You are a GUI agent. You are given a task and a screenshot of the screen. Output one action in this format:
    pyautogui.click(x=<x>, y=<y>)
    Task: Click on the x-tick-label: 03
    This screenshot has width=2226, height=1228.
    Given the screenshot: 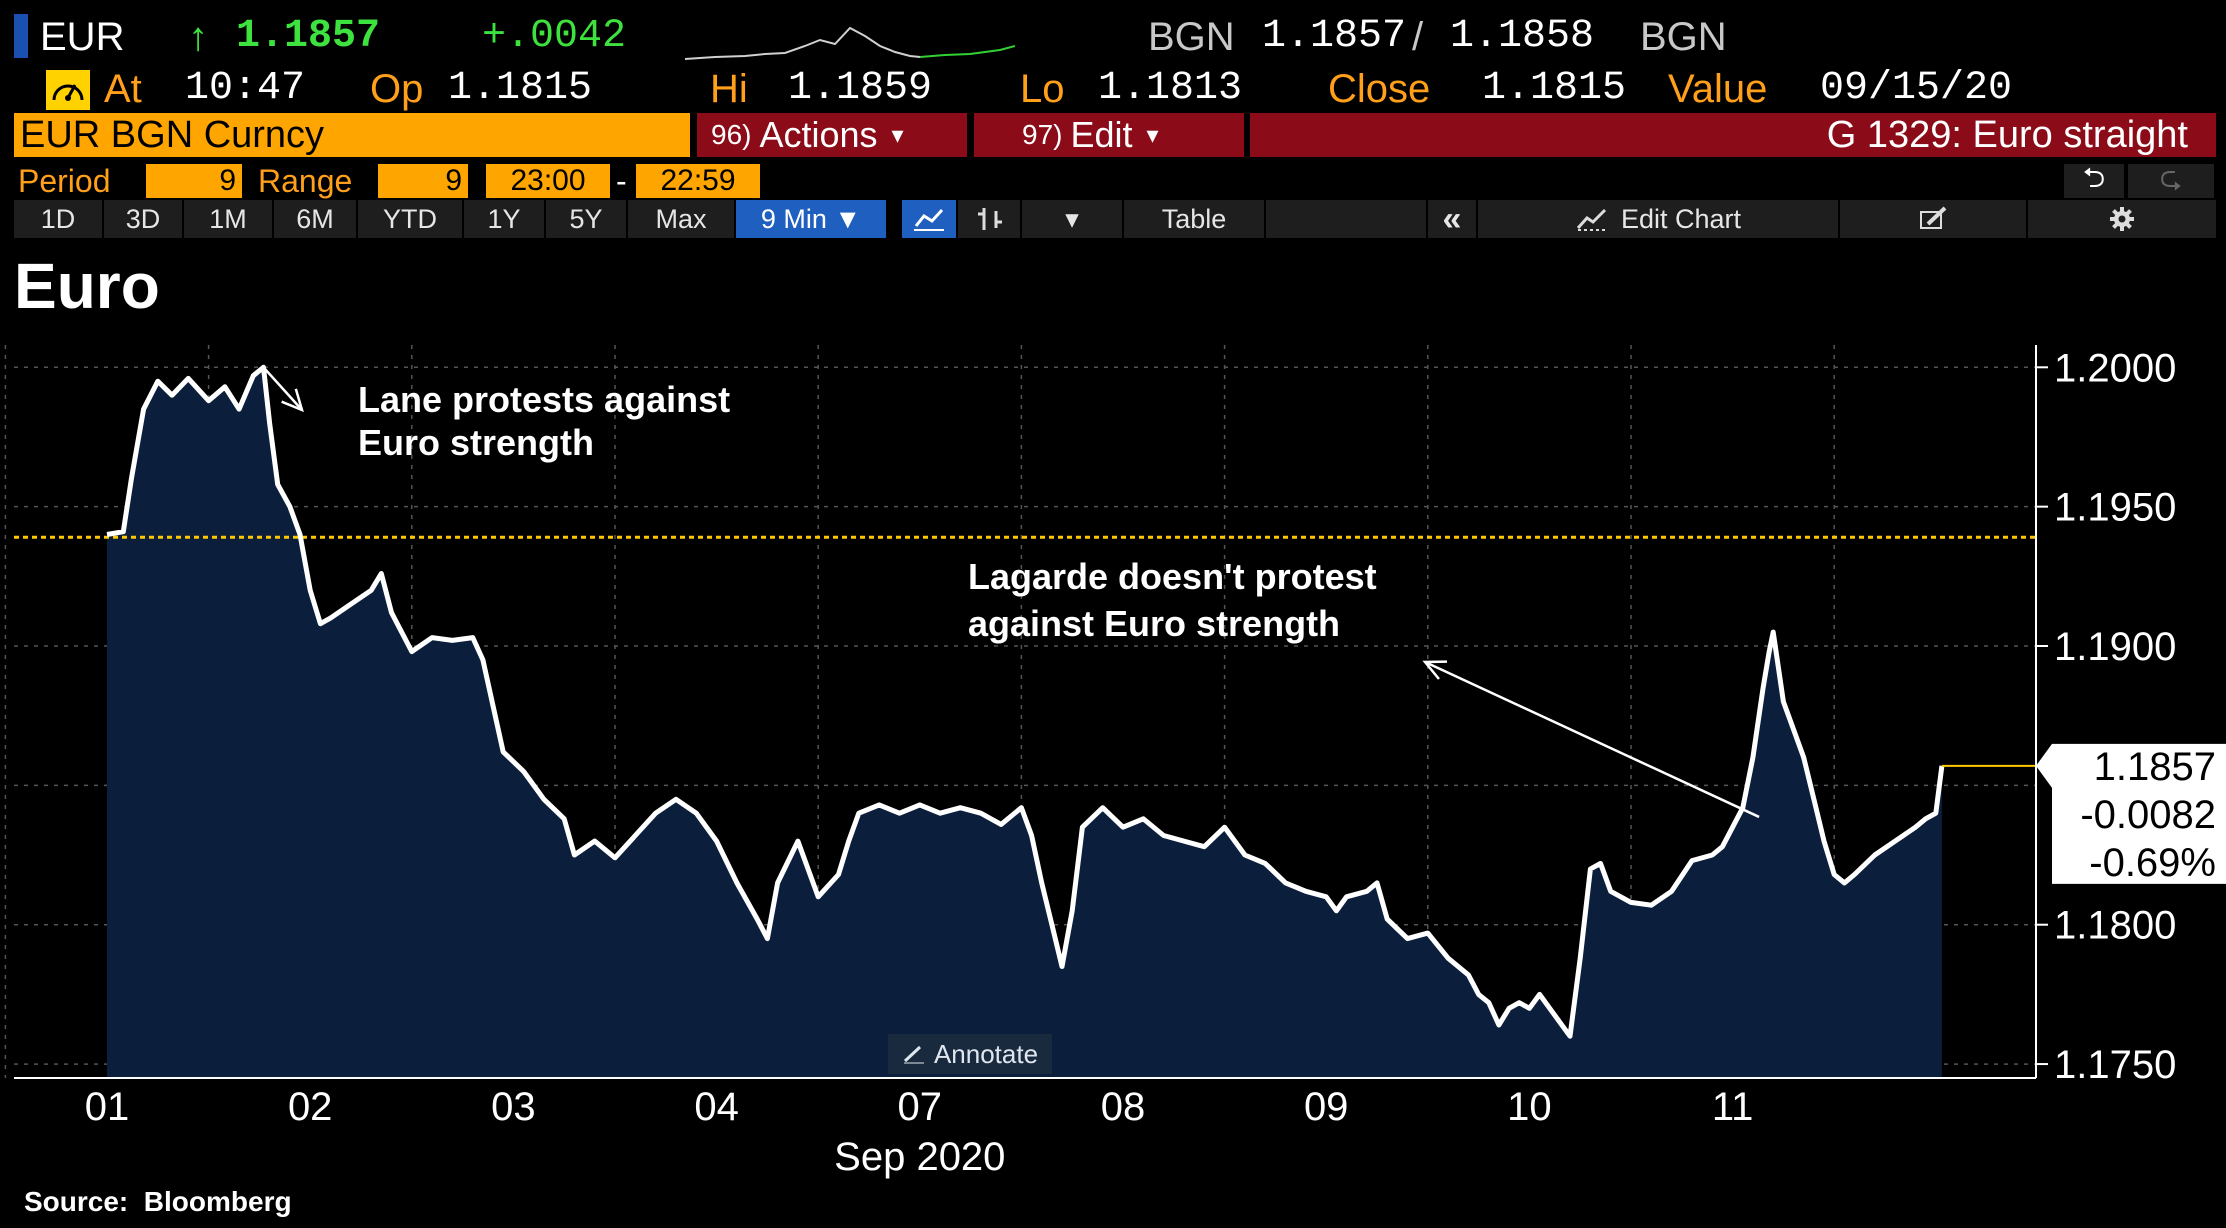 What is the action you would take?
    pyautogui.click(x=513, y=1107)
    